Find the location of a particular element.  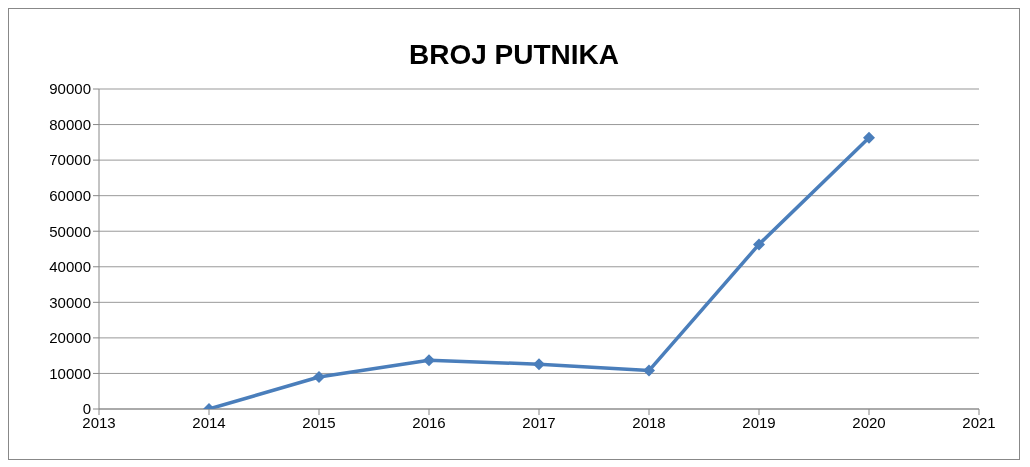

x-tick-label: 2019 is located at coordinates (759, 422).